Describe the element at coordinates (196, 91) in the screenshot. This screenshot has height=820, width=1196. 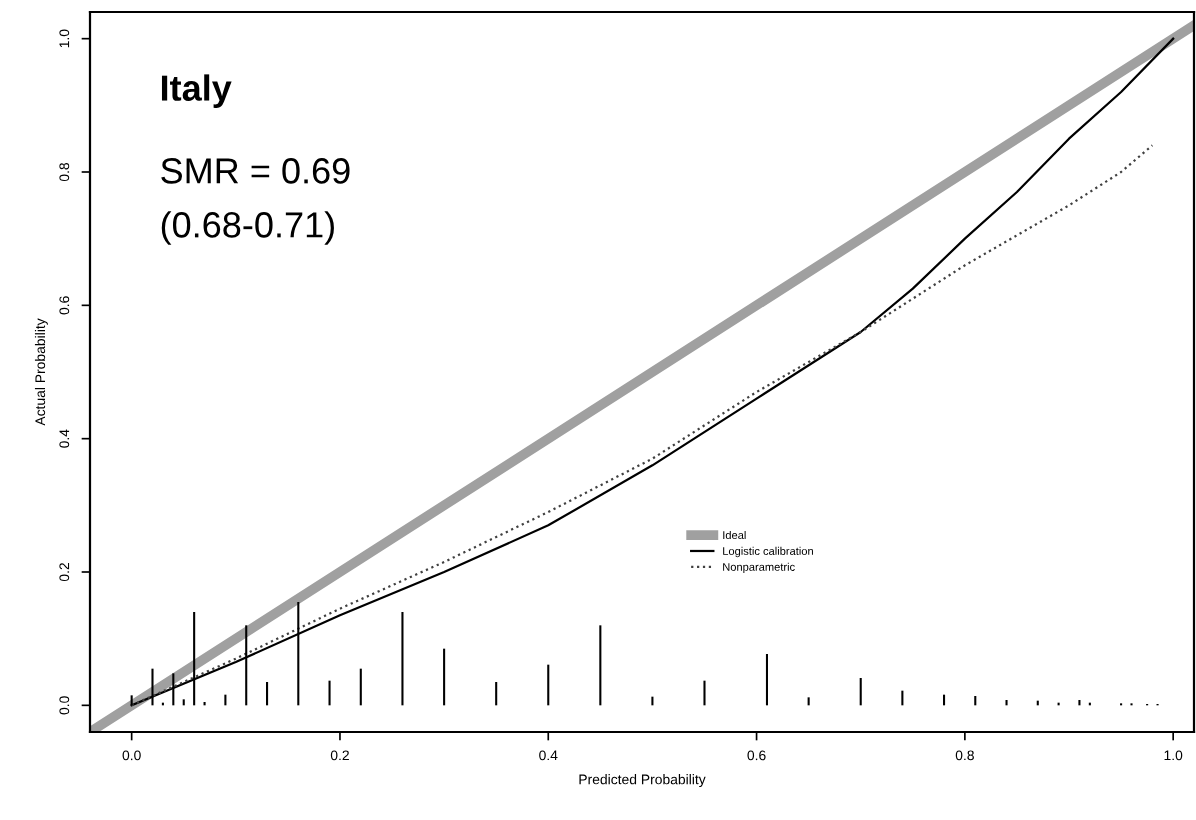
I see `annotation: Italy` at that location.